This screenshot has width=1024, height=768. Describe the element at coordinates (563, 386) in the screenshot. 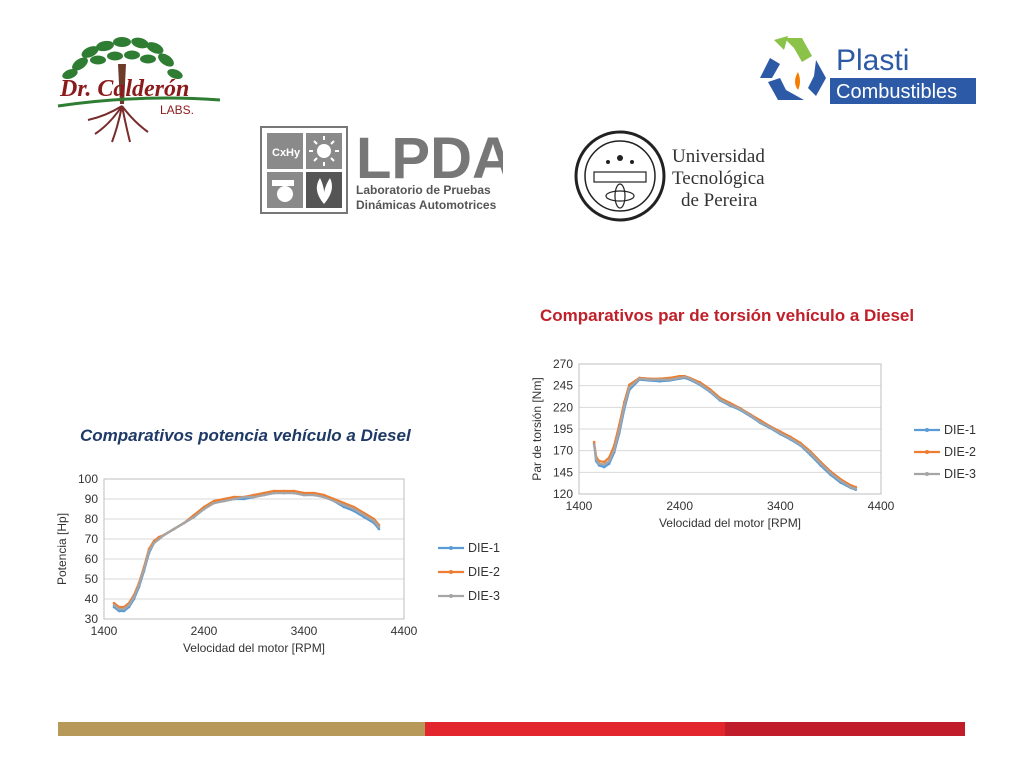

I see `y-tick-label: 245` at that location.